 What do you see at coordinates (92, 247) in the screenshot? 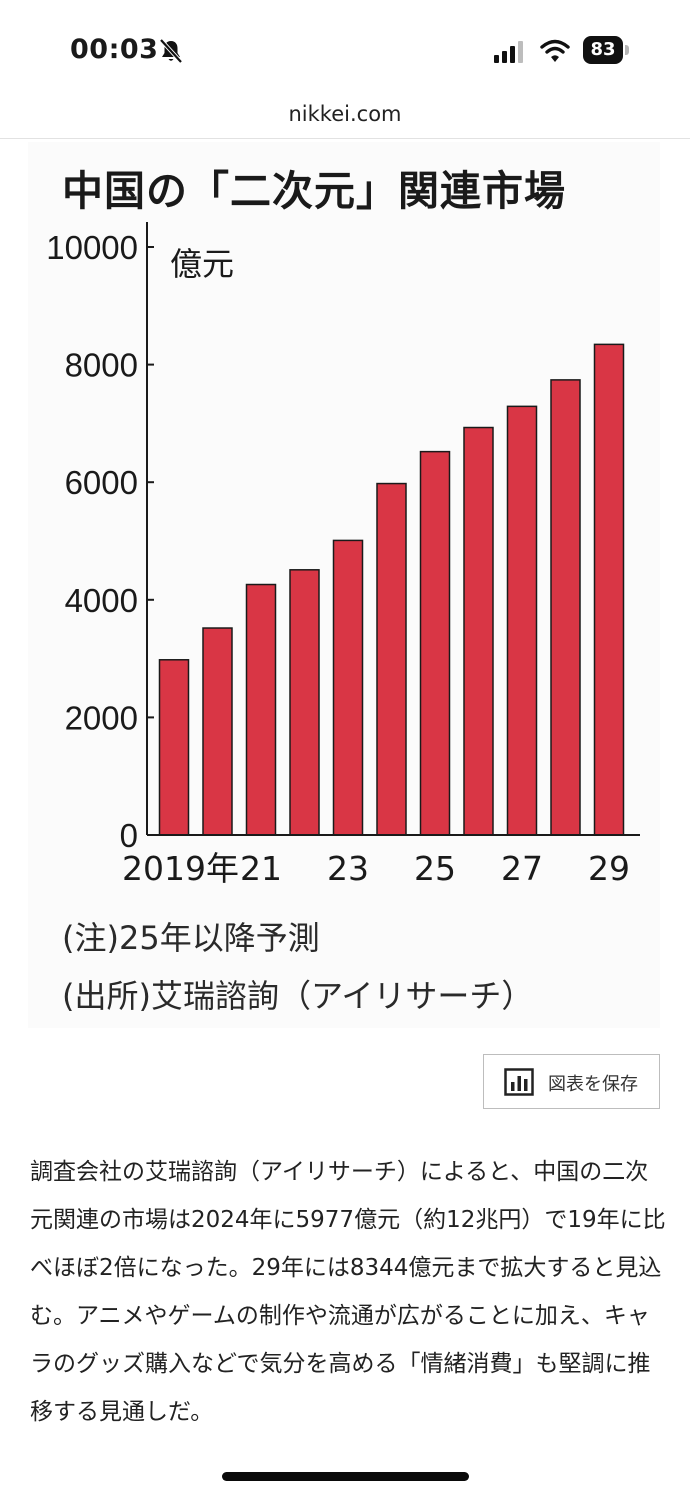
I see `y-tick-label: 10000` at bounding box center [92, 247].